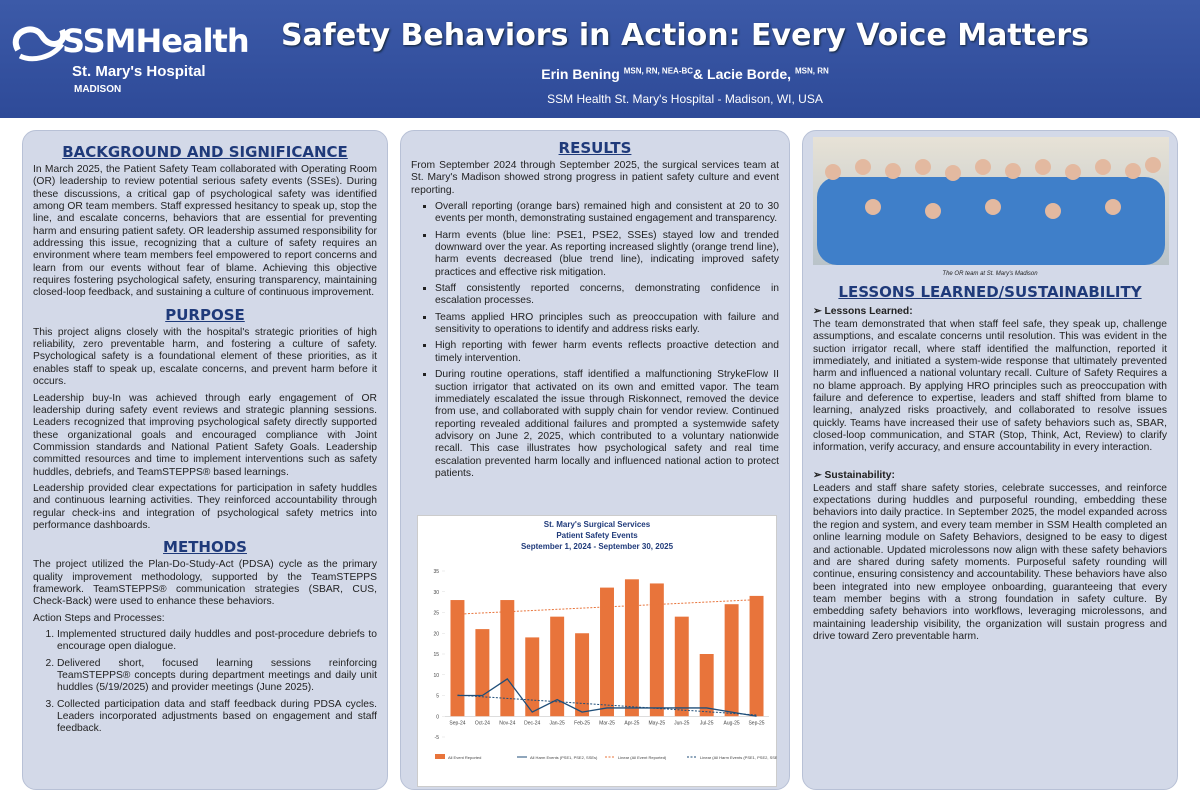 The width and height of the screenshot is (1200, 800). I want to click on x-tick-label: Jul-25, so click(707, 723).